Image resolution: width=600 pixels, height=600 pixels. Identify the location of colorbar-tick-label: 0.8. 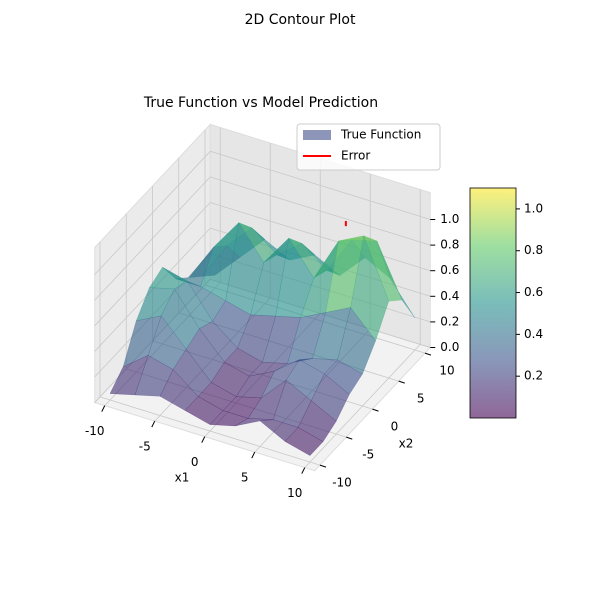
(533, 250).